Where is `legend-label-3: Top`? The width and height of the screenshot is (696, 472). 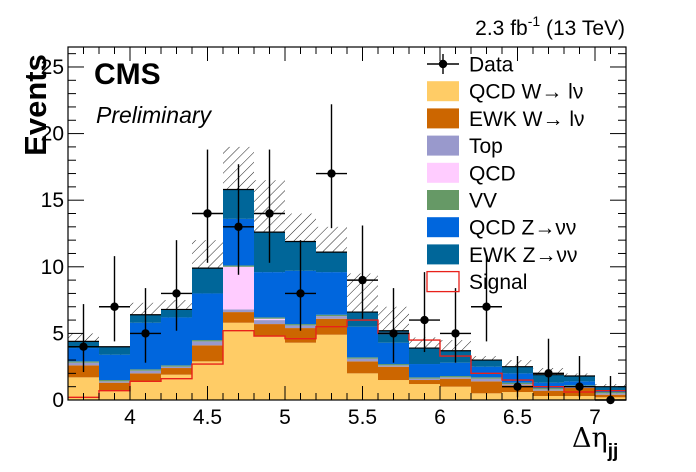
legend-label-3: Top is located at coordinates (486, 146).